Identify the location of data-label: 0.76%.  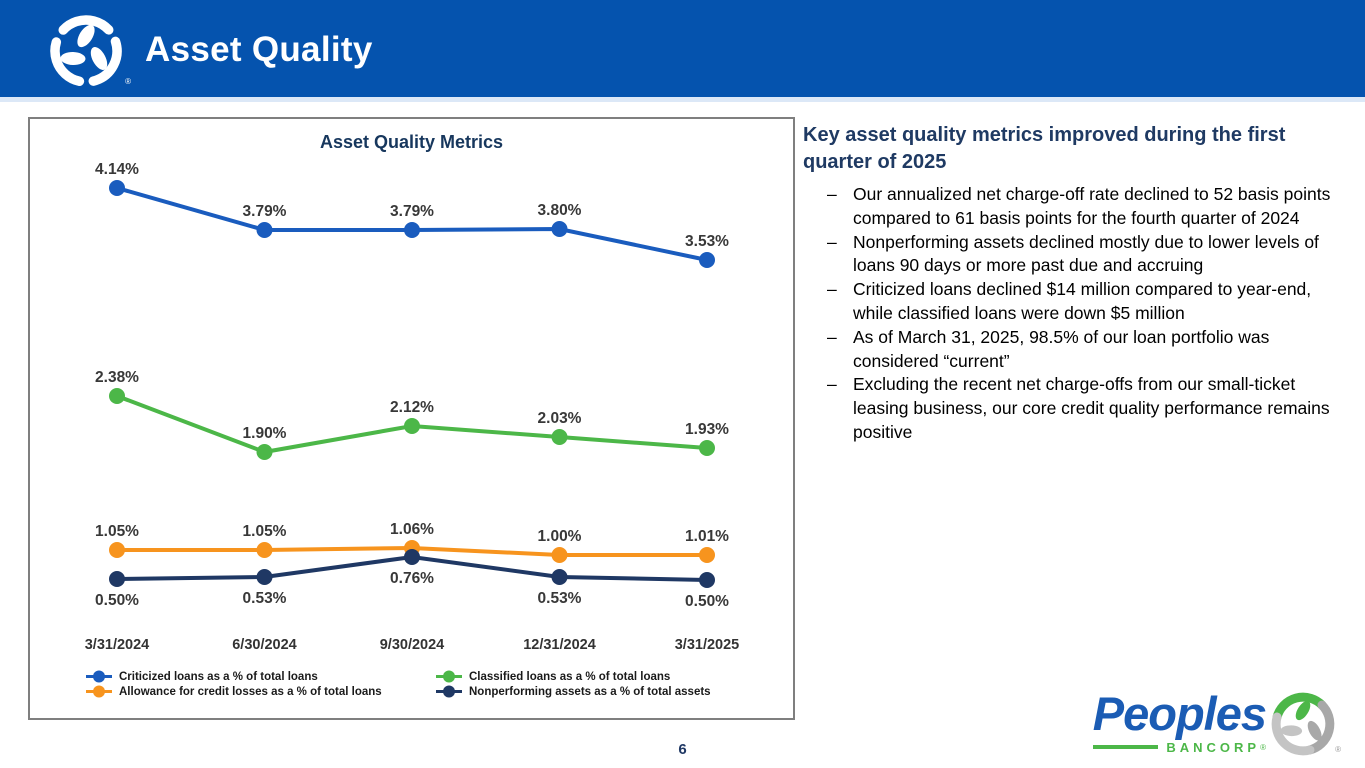
(412, 578).